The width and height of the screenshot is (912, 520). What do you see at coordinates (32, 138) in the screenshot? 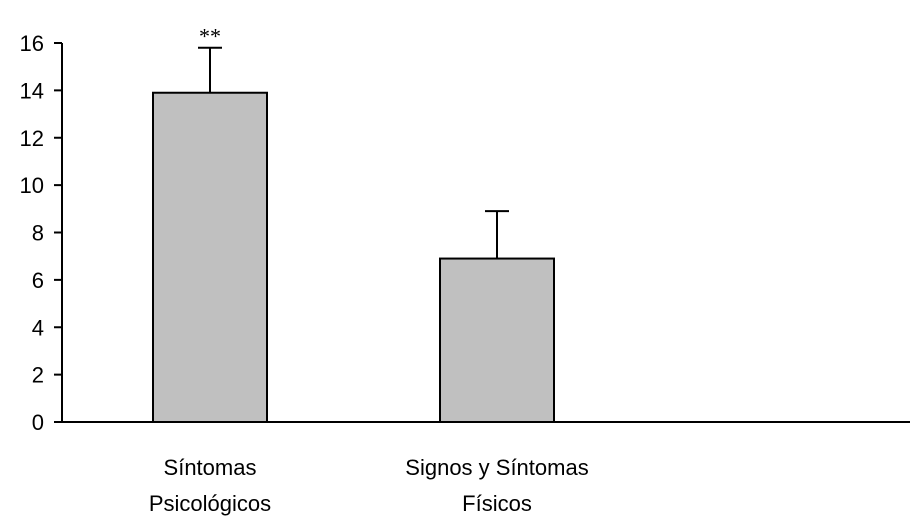
I see `y-tick-label: 12` at bounding box center [32, 138].